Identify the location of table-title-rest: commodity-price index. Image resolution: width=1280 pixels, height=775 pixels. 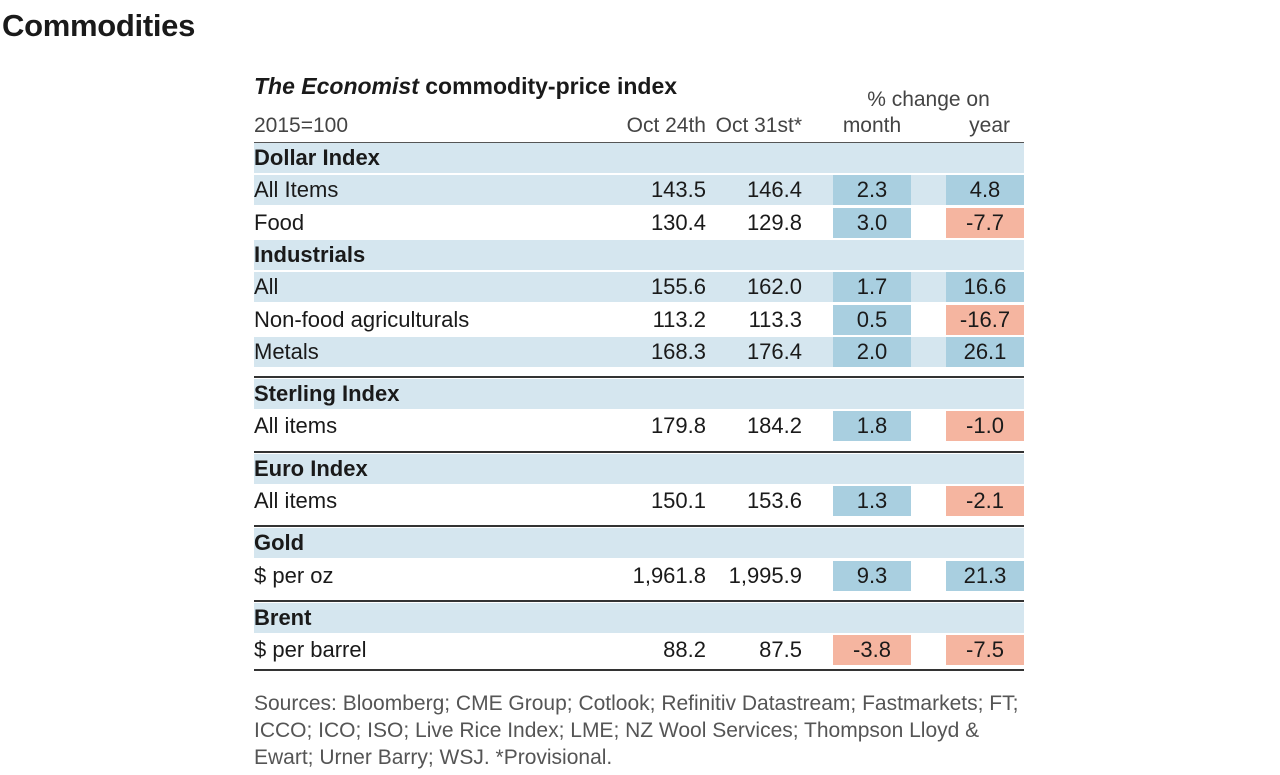
(548, 86).